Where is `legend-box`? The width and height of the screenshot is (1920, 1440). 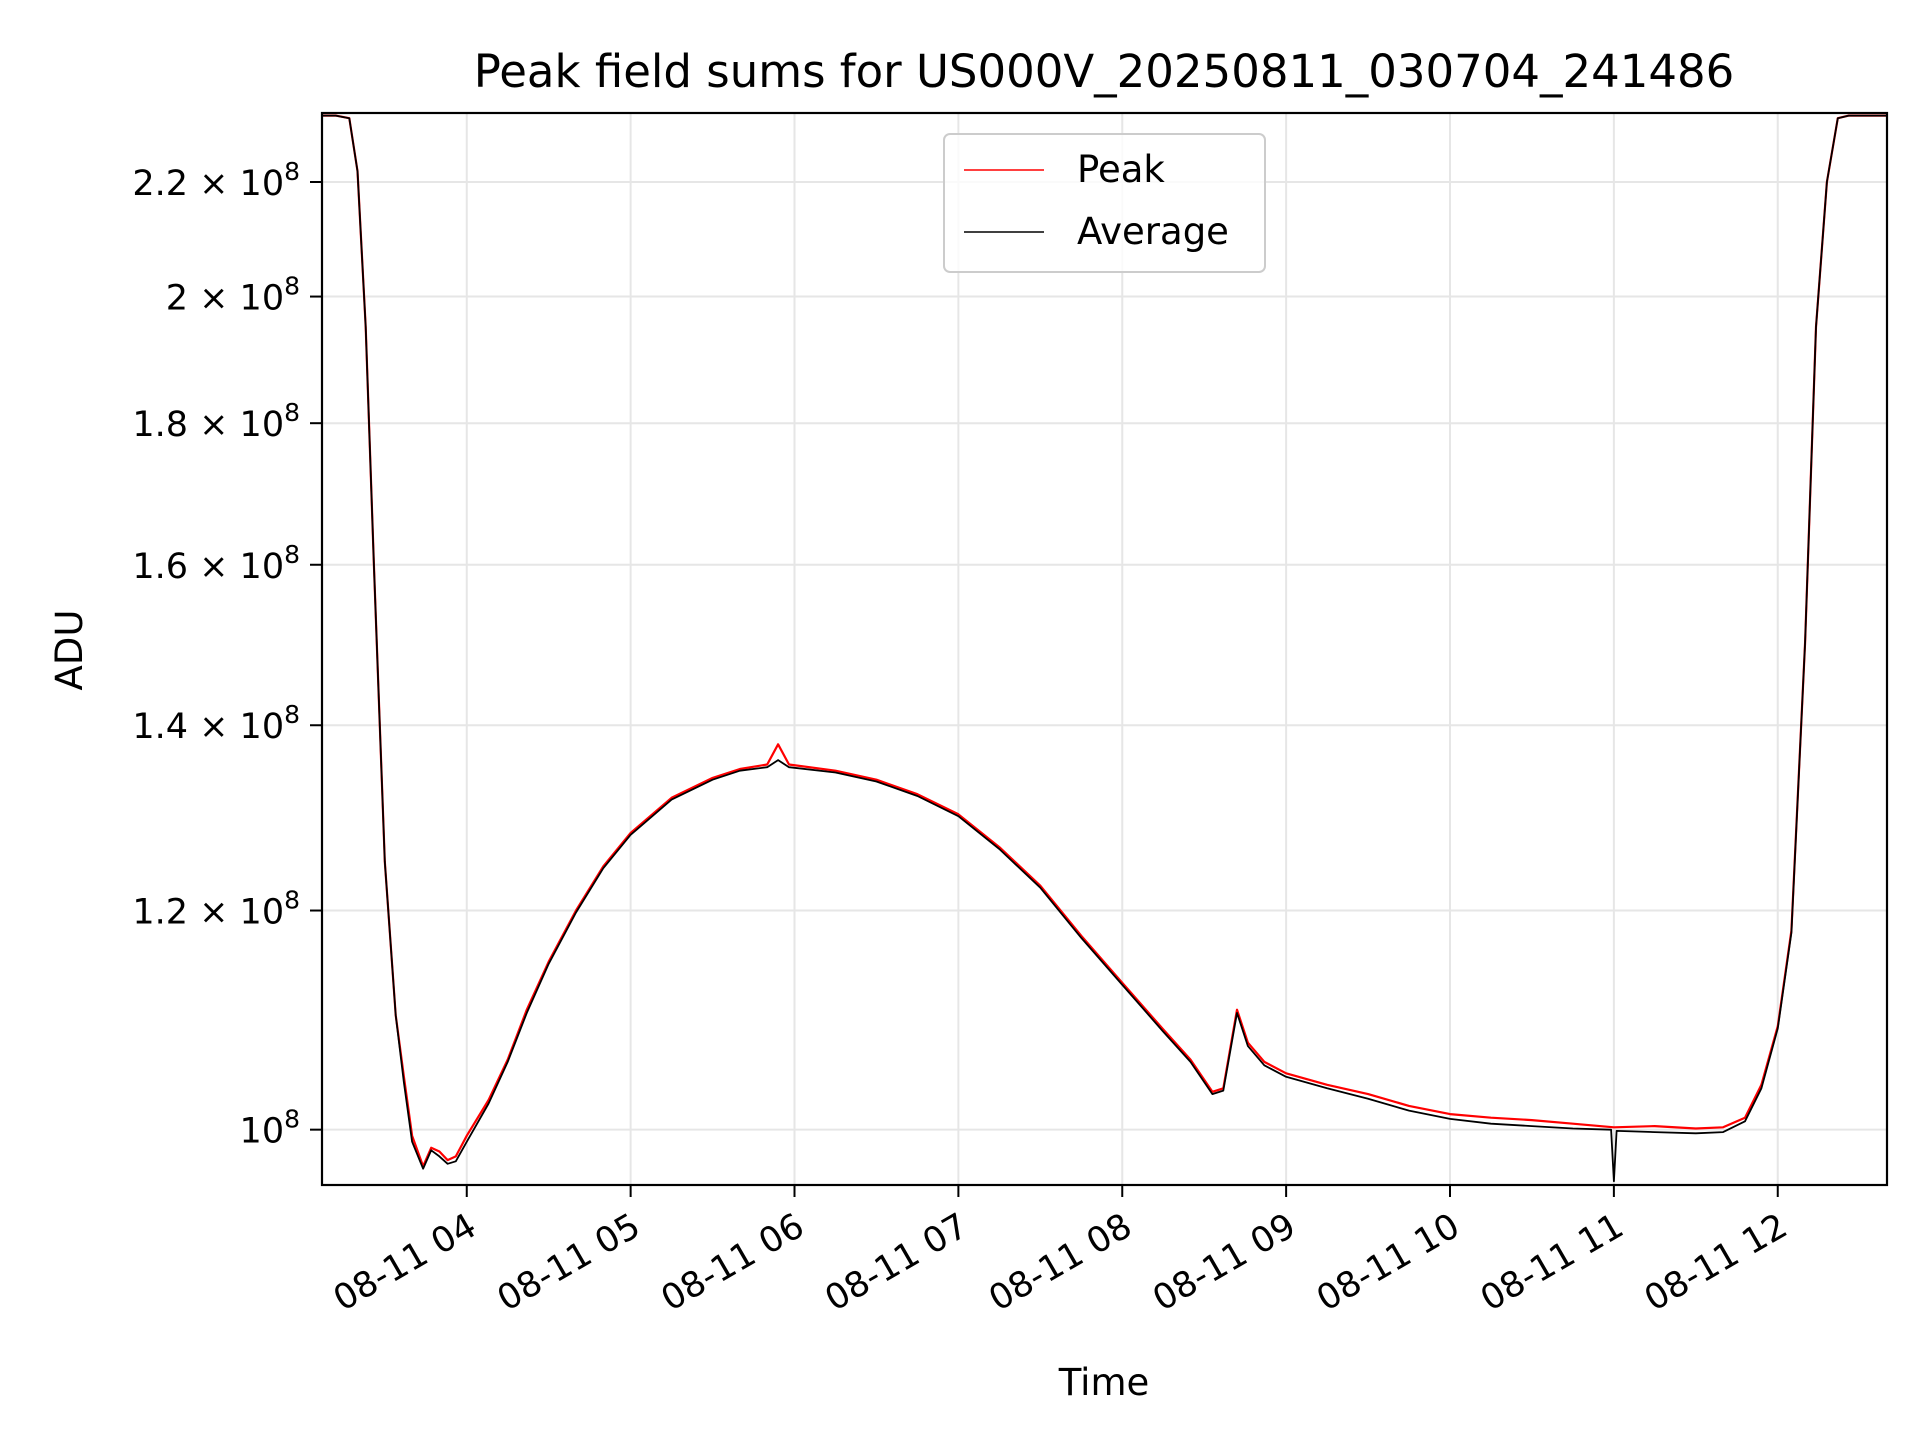 legend-box is located at coordinates (1104, 203).